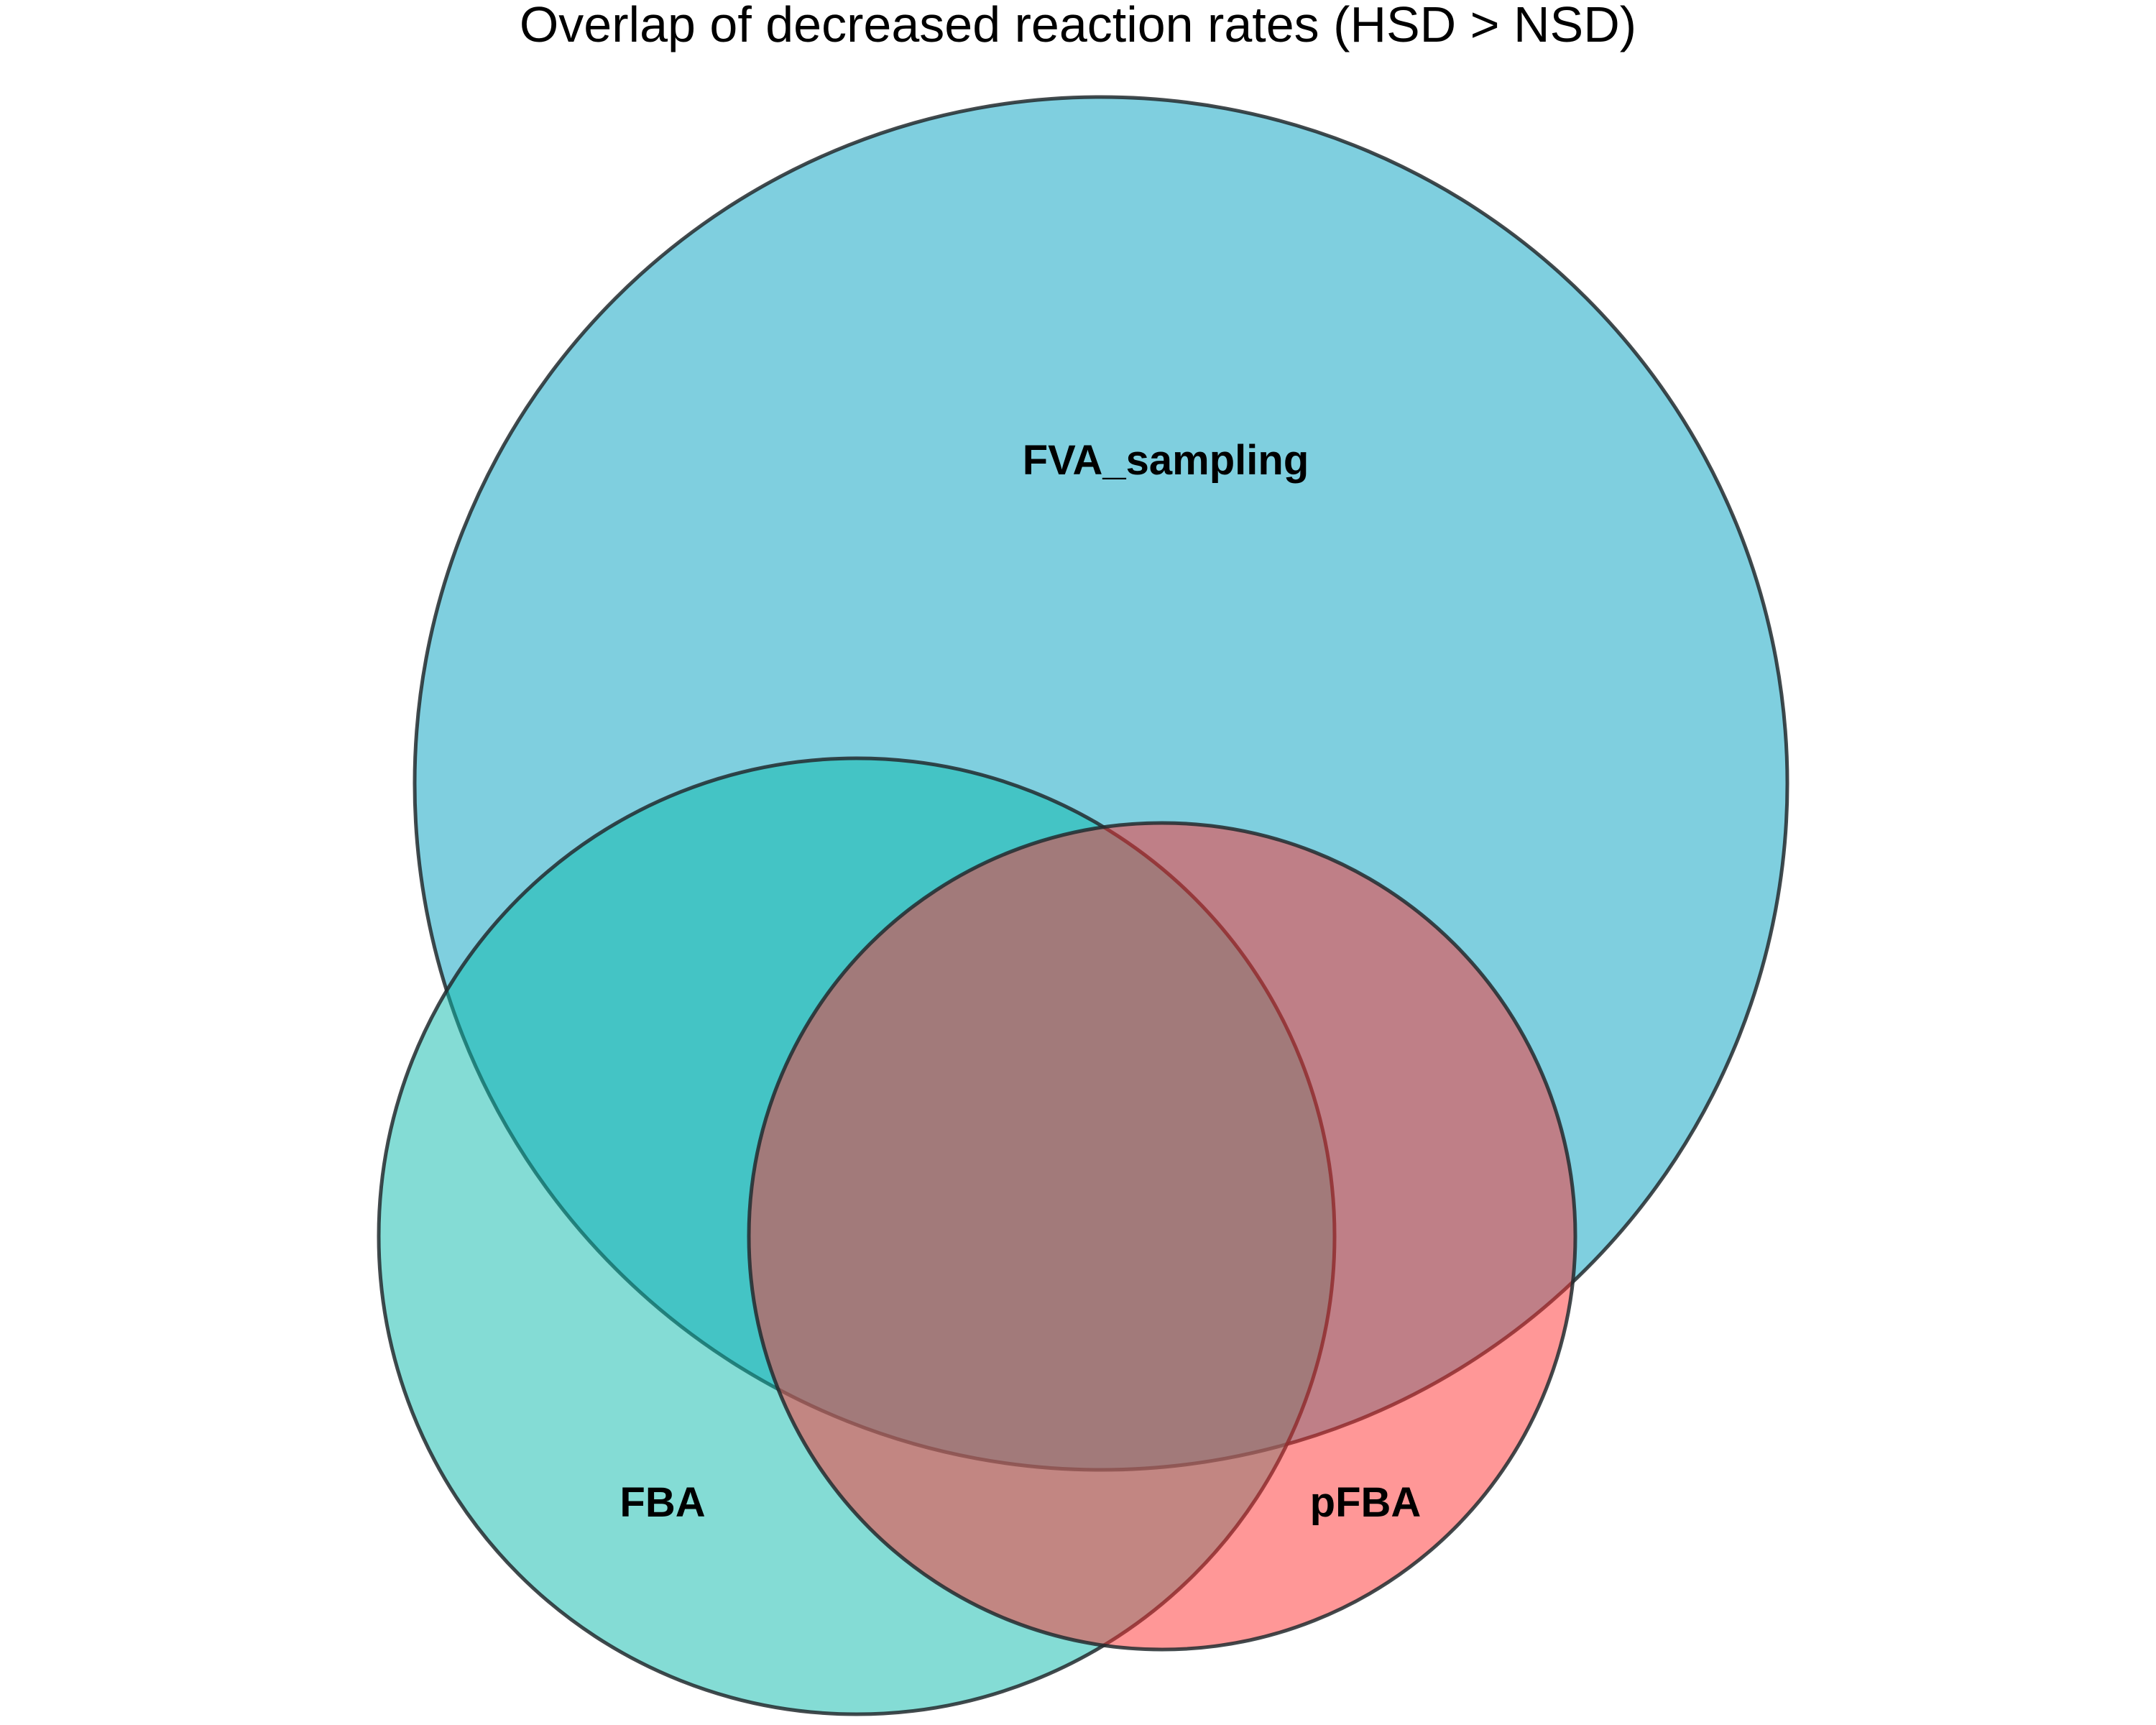 Image resolution: width=2156 pixels, height=1725 pixels. Describe the element at coordinates (1166, 460) in the screenshot. I see `fva-sampling-set-label: FVA_sampling` at that location.